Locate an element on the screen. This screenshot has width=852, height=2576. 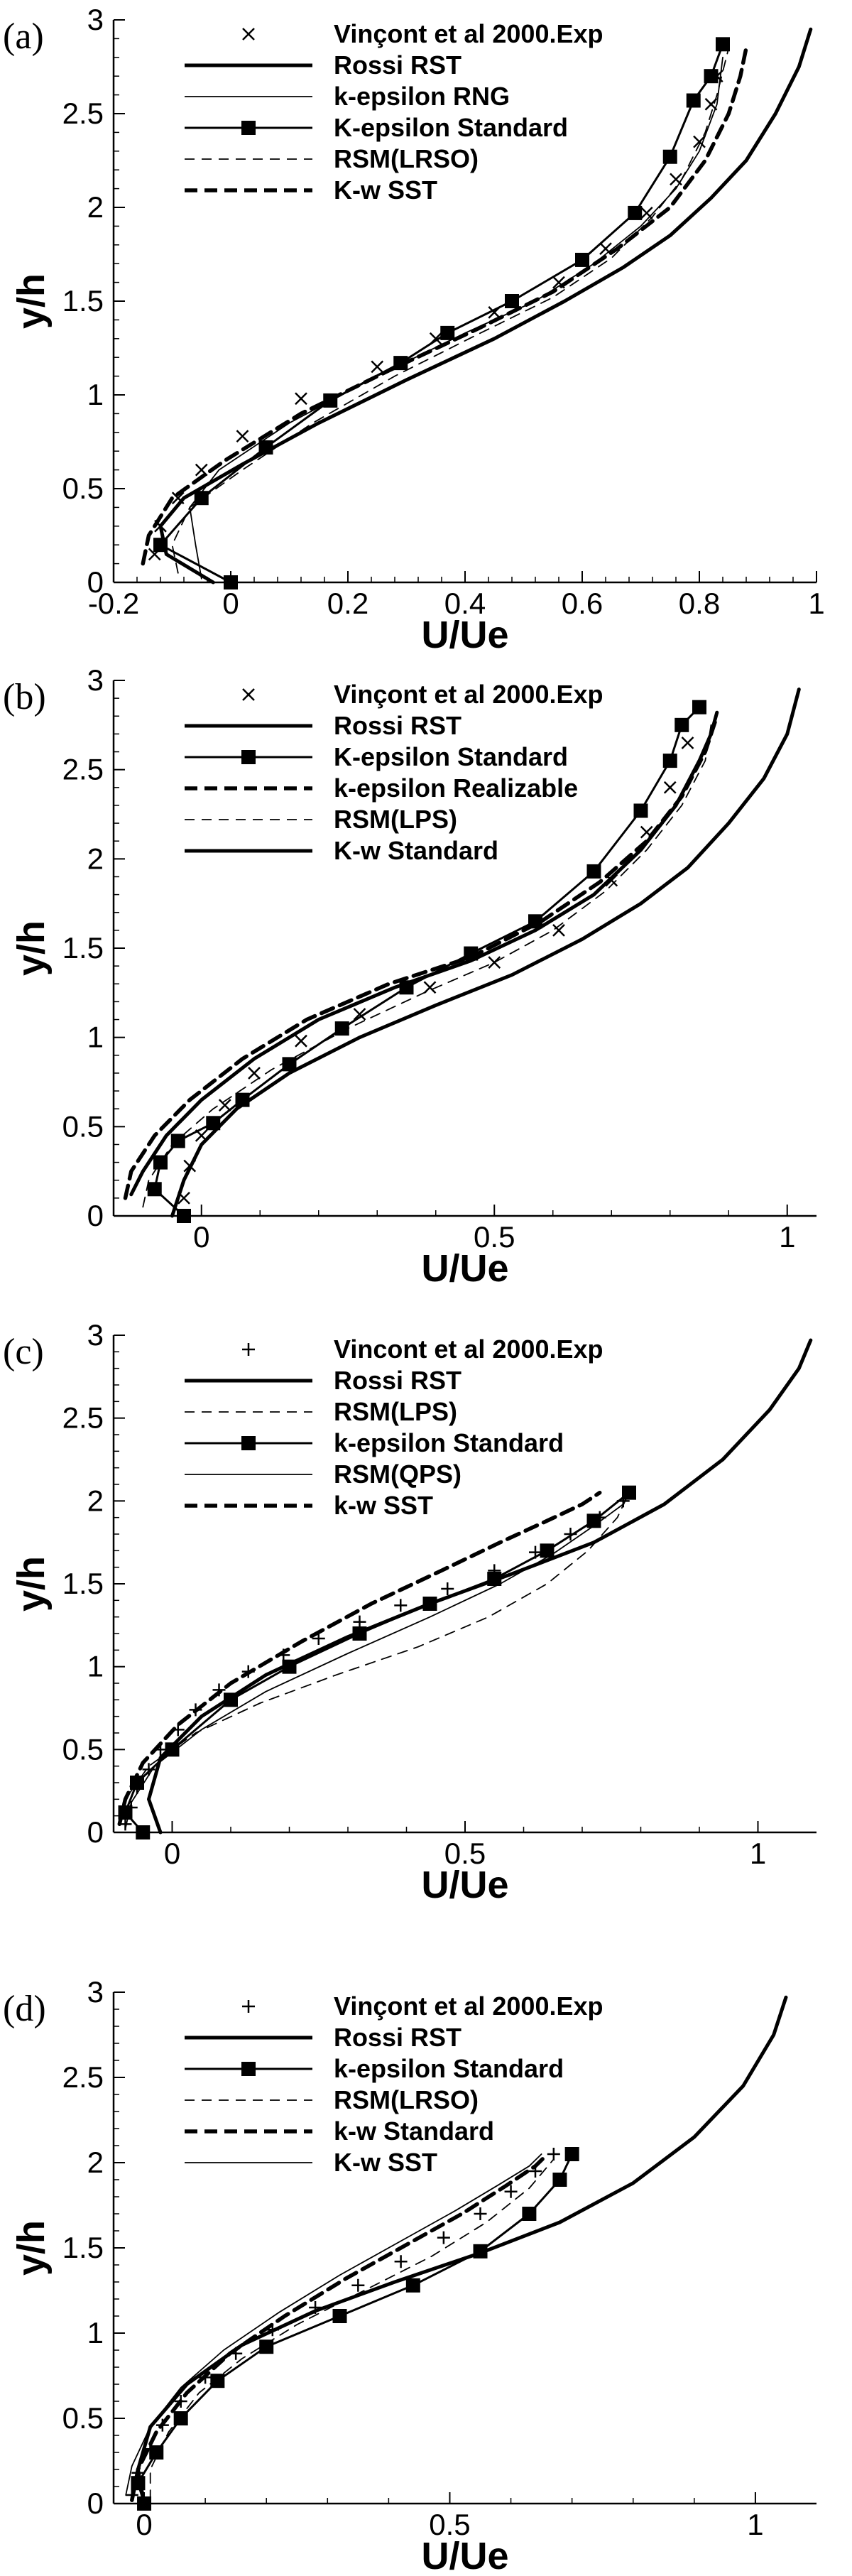
legend-item: Vincont et al 2000.Exp is located at coordinates (423, 1349).